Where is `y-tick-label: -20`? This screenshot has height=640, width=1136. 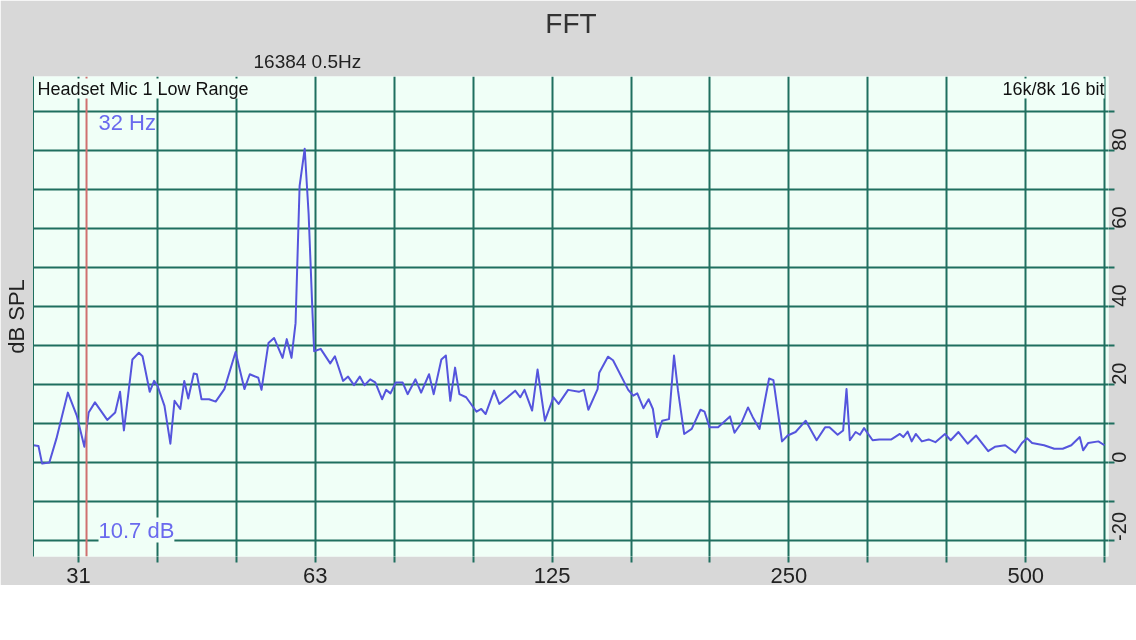
y-tick-label: -20 is located at coordinates (1119, 526).